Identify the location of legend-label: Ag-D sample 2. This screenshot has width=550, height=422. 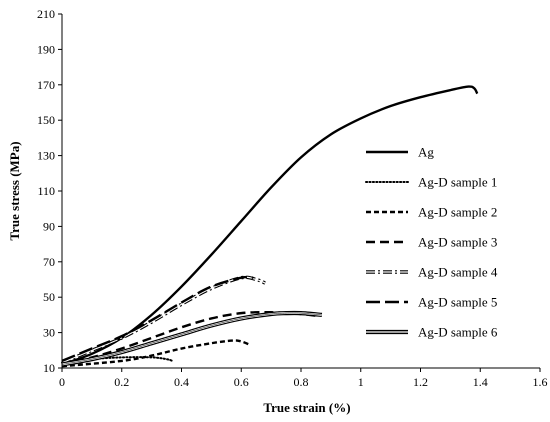
(457, 212).